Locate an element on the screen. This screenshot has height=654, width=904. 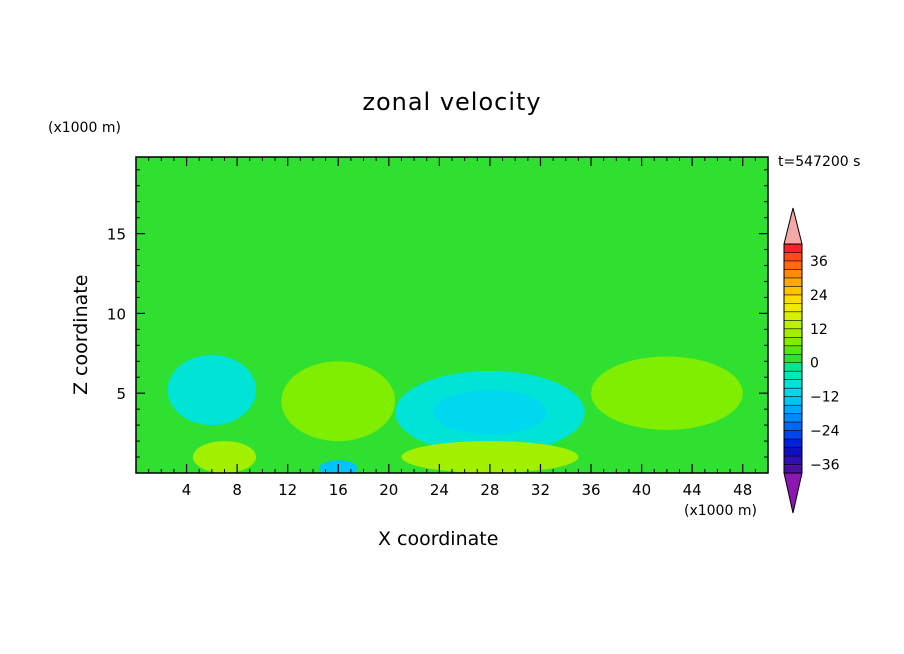
x-tick-label: 48 is located at coordinates (742, 490).